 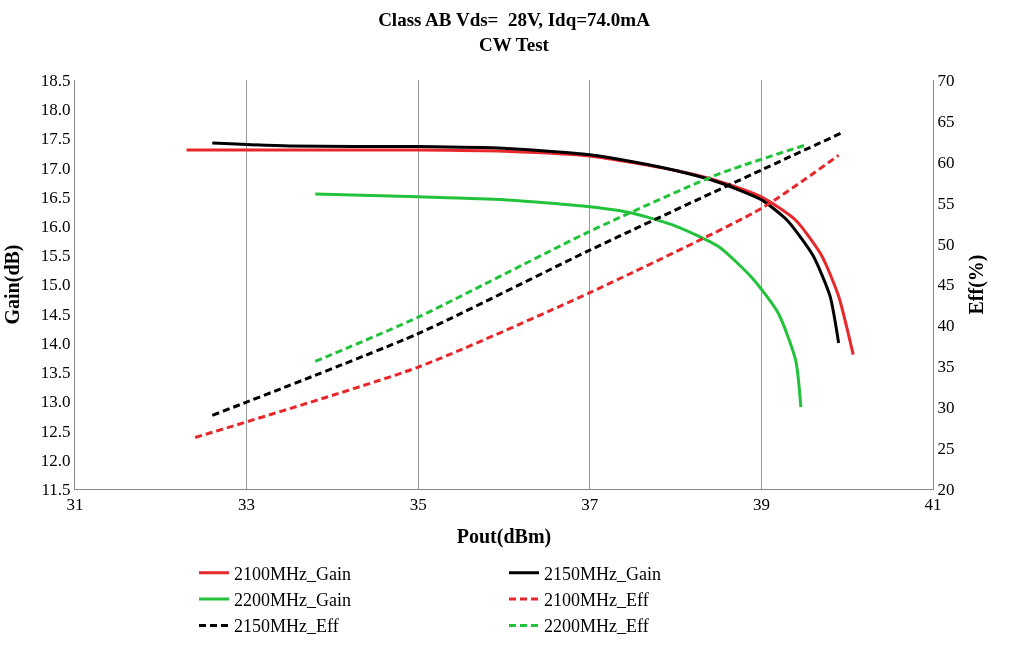 I want to click on x-tick-label: 35, so click(x=418, y=505).